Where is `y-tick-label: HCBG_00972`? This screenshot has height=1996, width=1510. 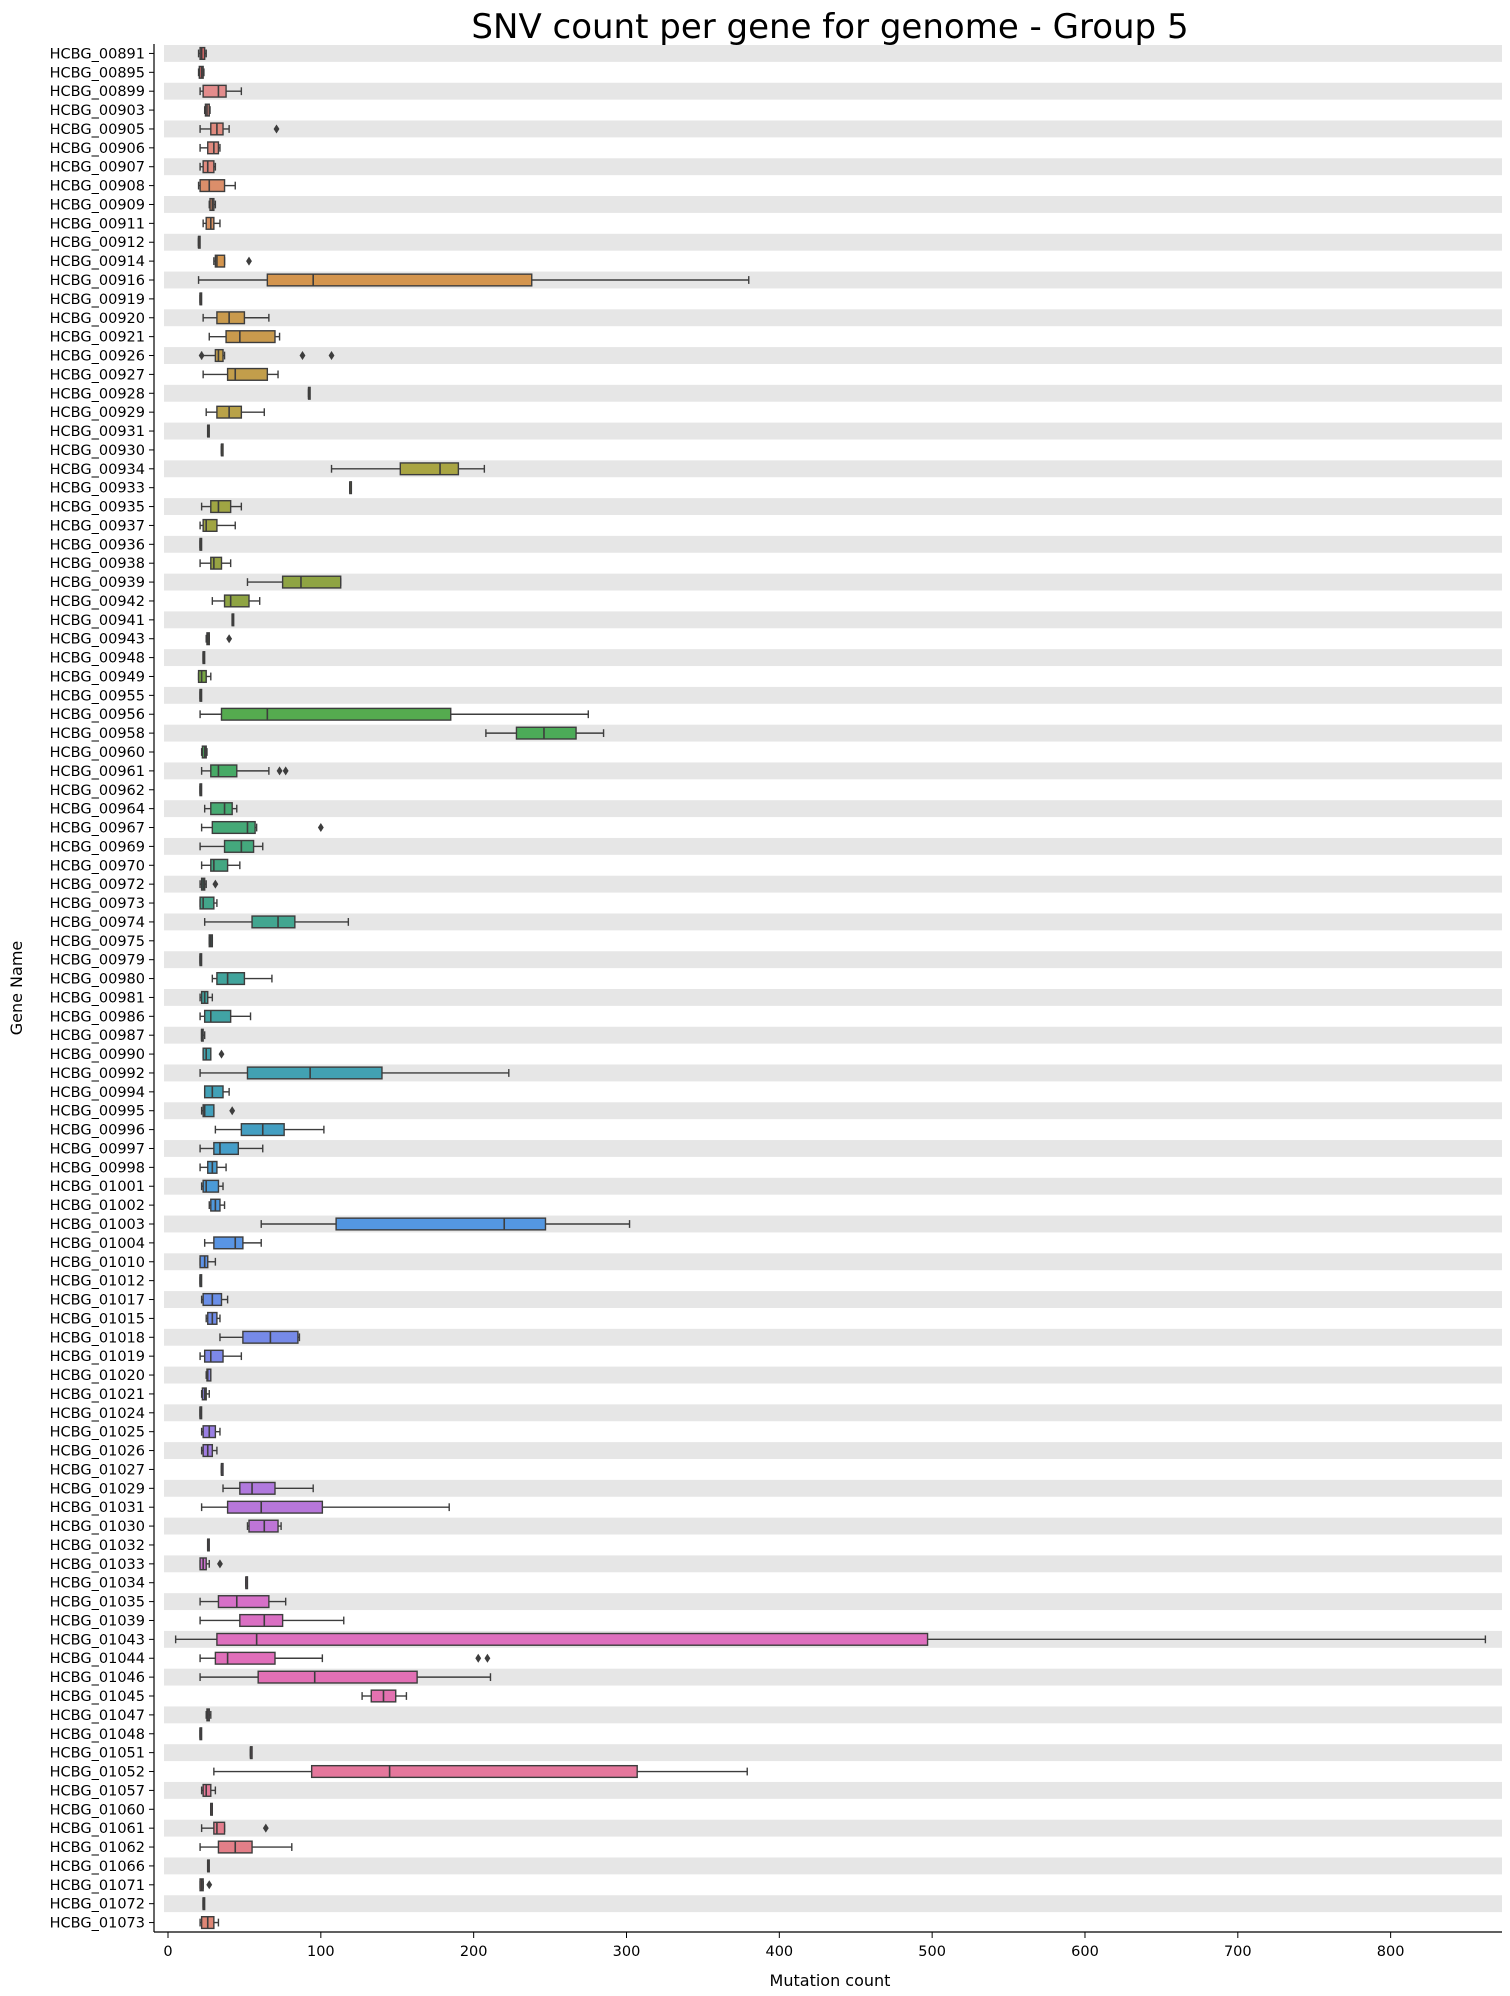
y-tick-label: HCBG_00972 is located at coordinates (97, 885).